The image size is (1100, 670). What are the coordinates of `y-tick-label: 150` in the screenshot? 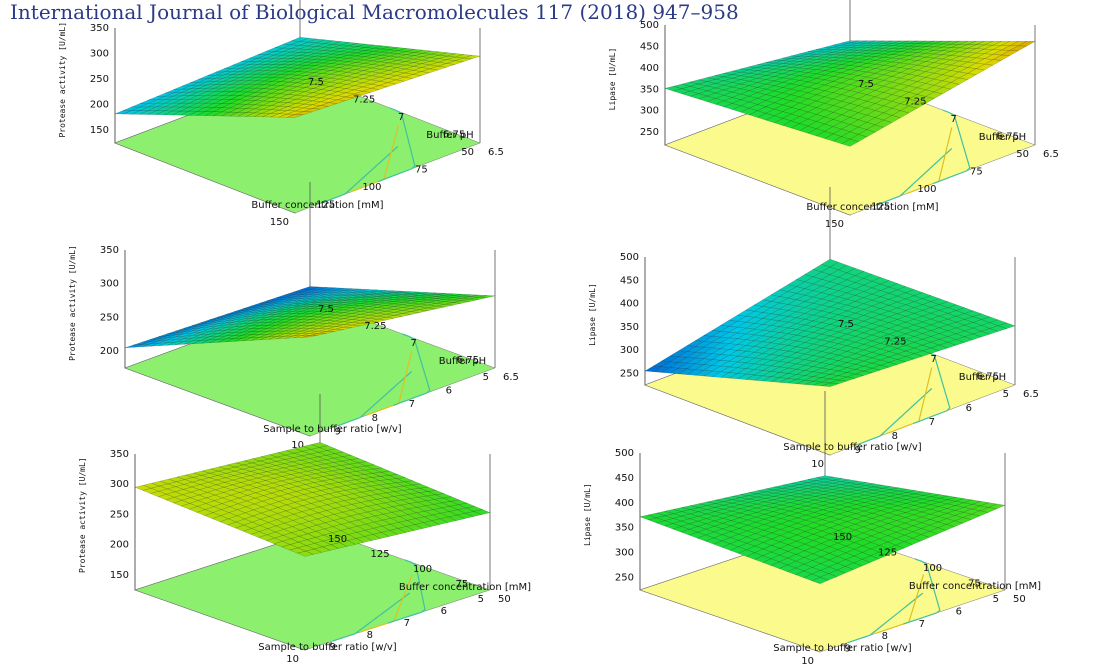 It's located at (842, 537).